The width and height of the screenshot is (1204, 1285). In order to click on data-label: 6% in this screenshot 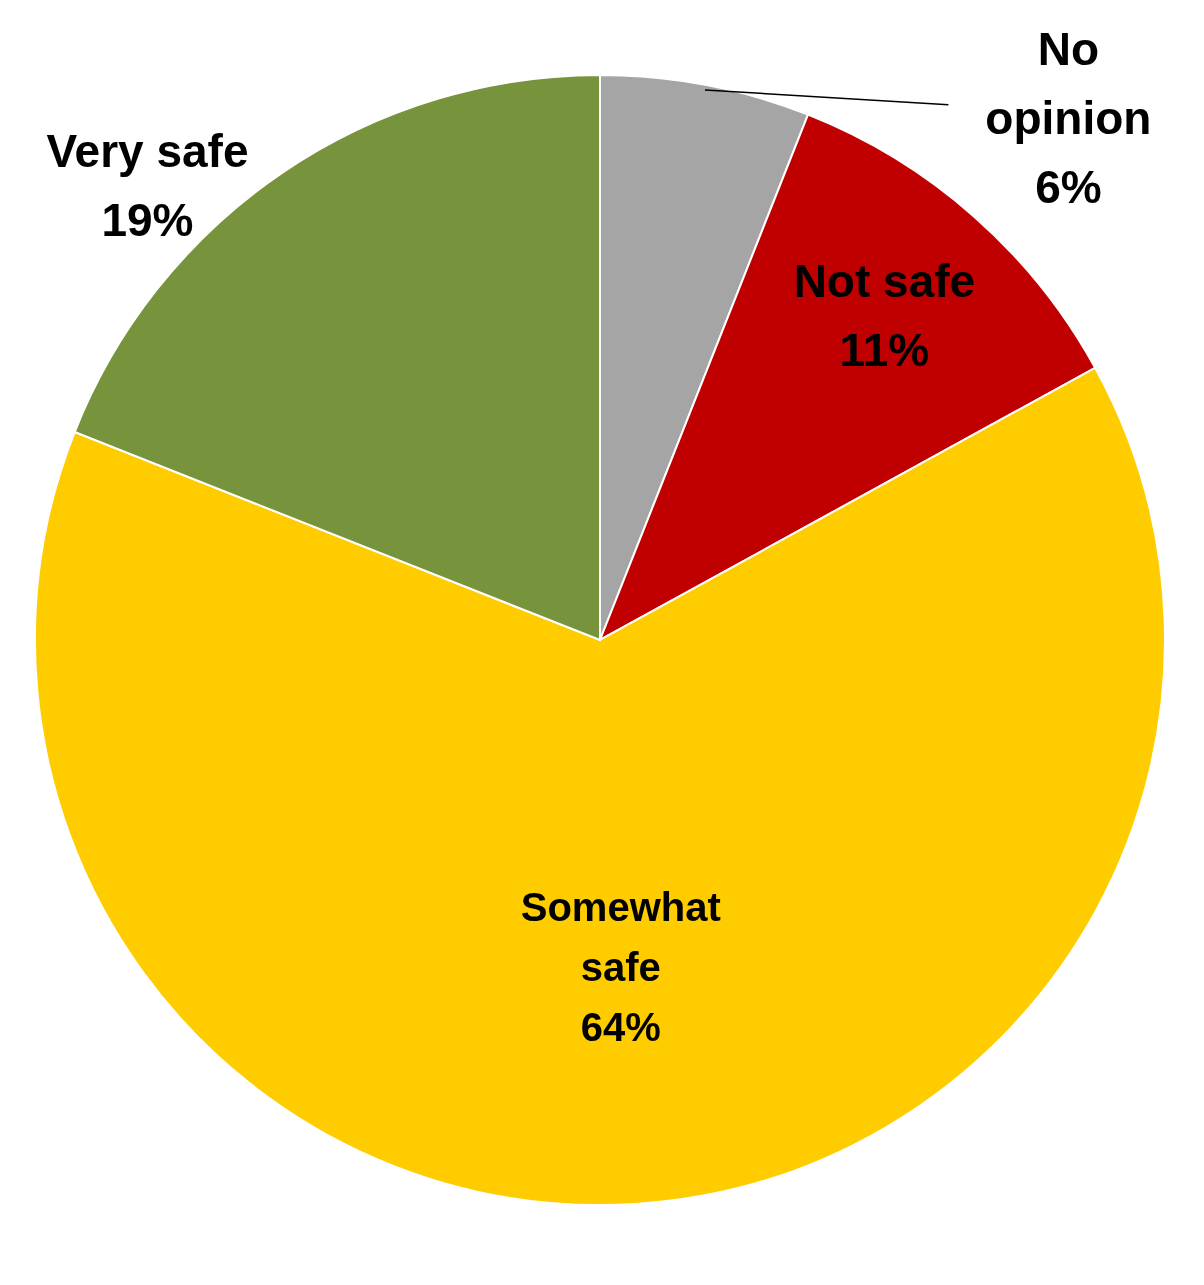, I will do `click(1068, 186)`.